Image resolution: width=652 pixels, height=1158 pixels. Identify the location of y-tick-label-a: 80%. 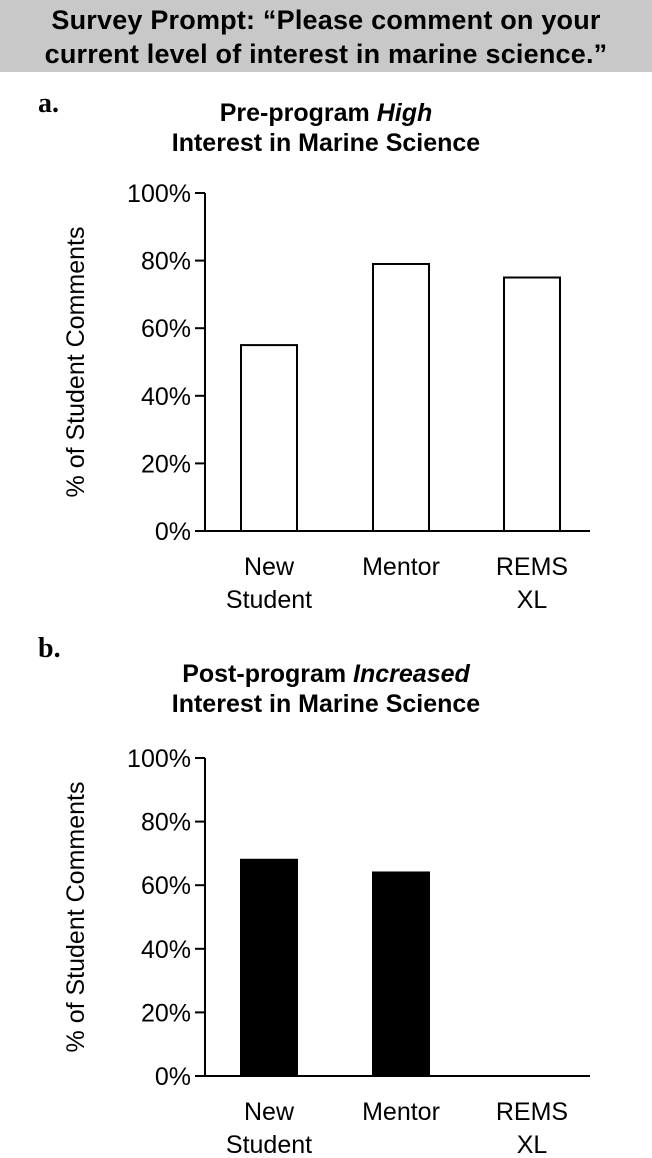
(166, 262).